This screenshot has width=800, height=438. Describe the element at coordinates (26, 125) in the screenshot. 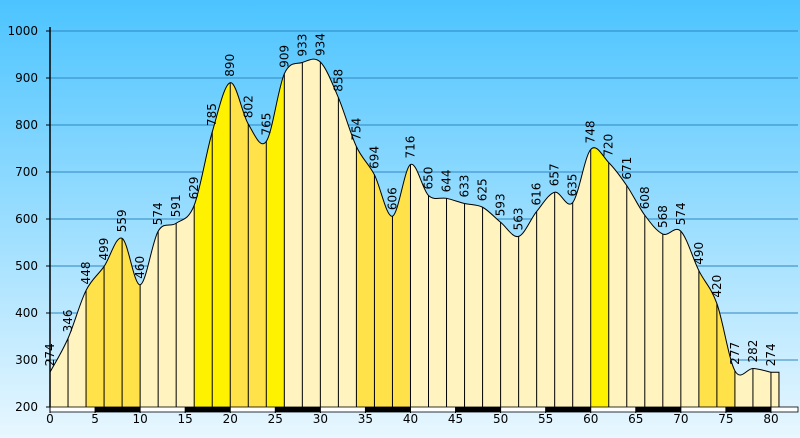

I see `y-tick-label: 800` at that location.